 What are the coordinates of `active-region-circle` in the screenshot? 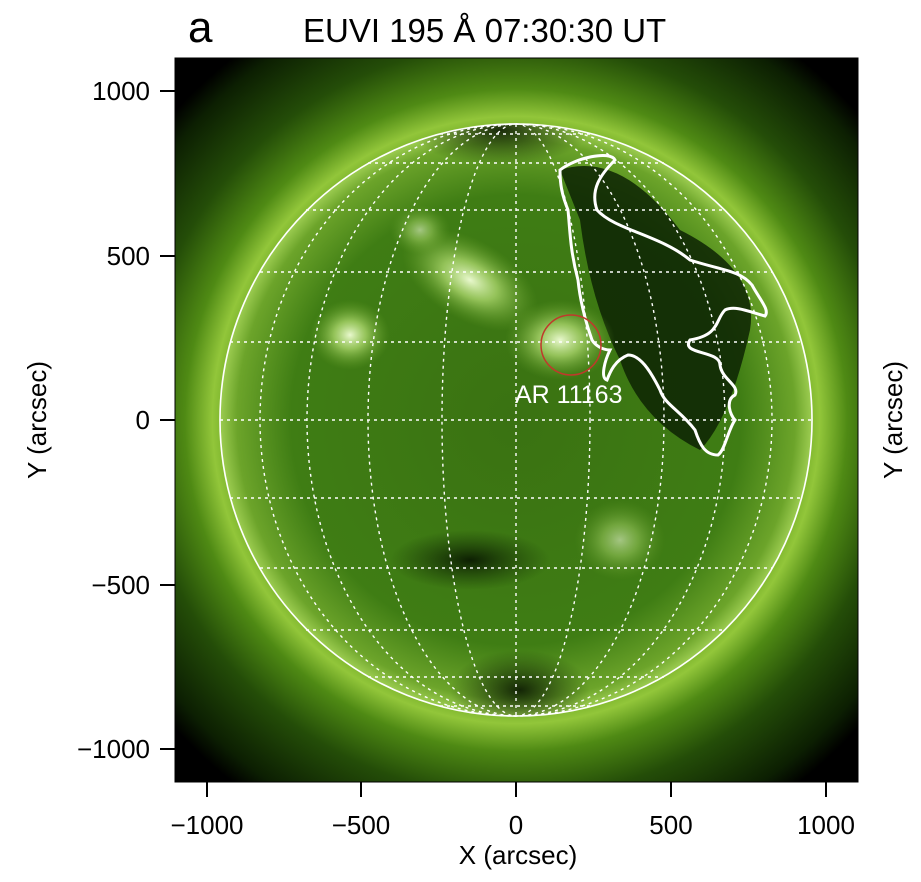 It's located at (571, 345).